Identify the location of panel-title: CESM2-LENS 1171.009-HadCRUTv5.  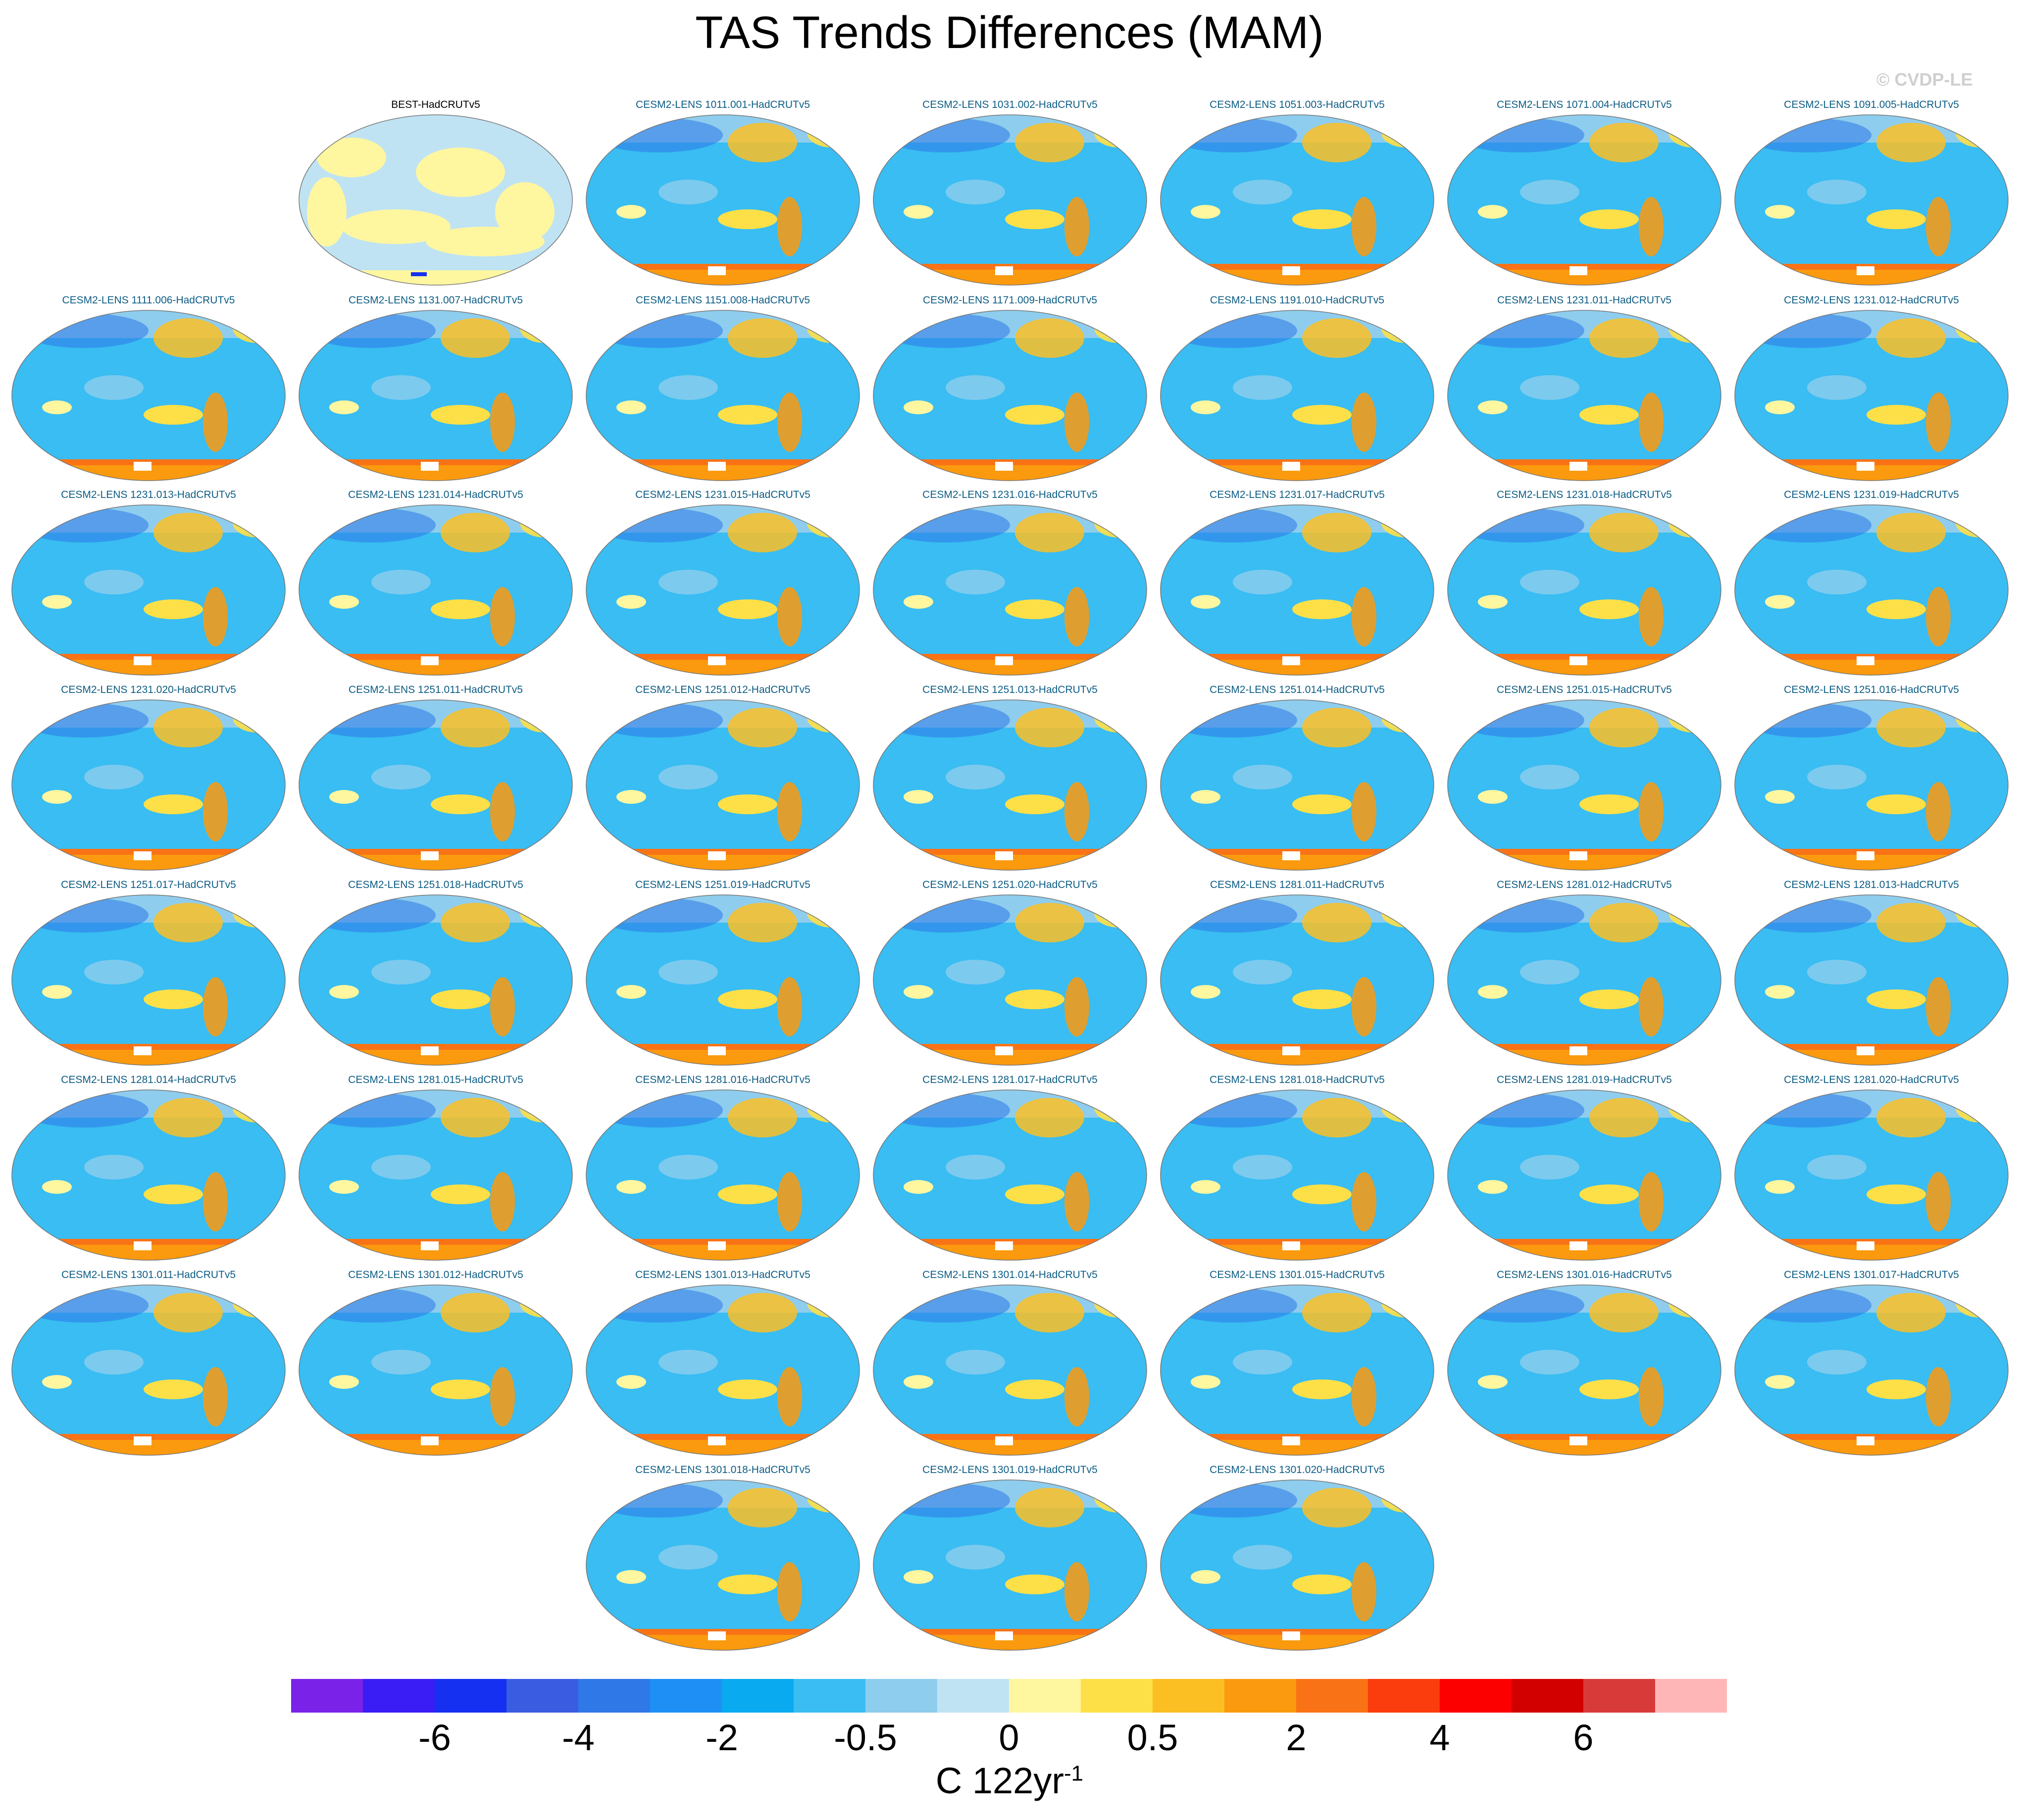
(1010, 300).